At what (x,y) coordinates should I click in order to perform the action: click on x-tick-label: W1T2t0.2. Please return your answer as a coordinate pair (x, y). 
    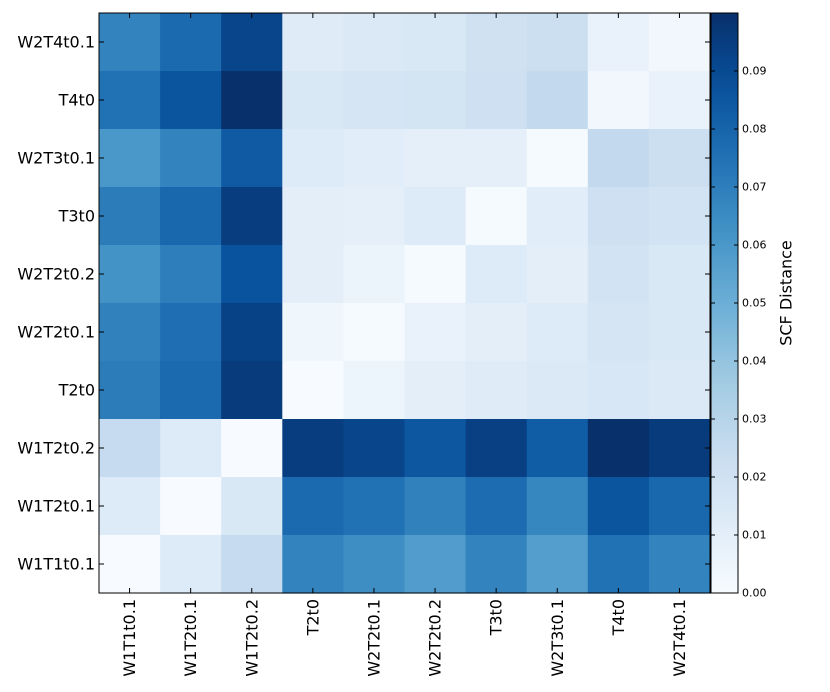
    Looking at the image, I should click on (251, 638).